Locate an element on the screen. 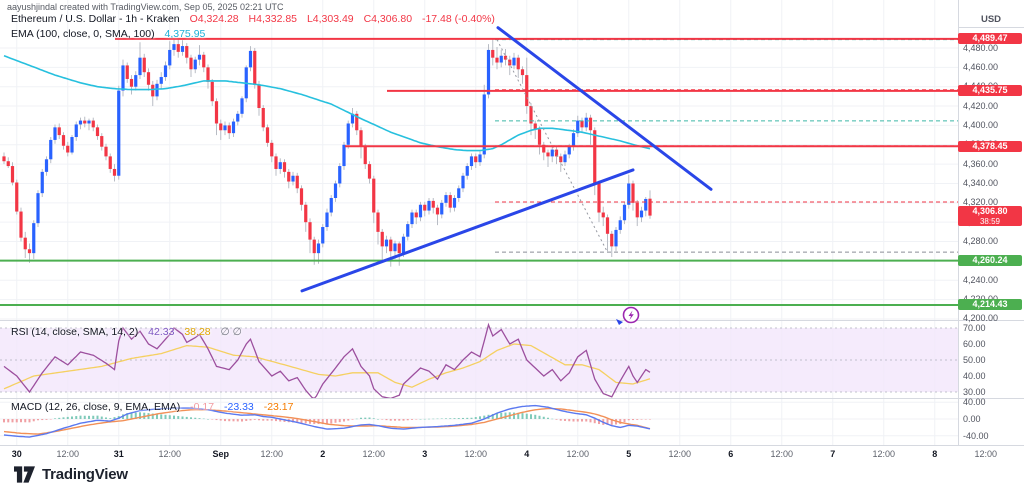  lightning-bolt-icon is located at coordinates (631, 315).